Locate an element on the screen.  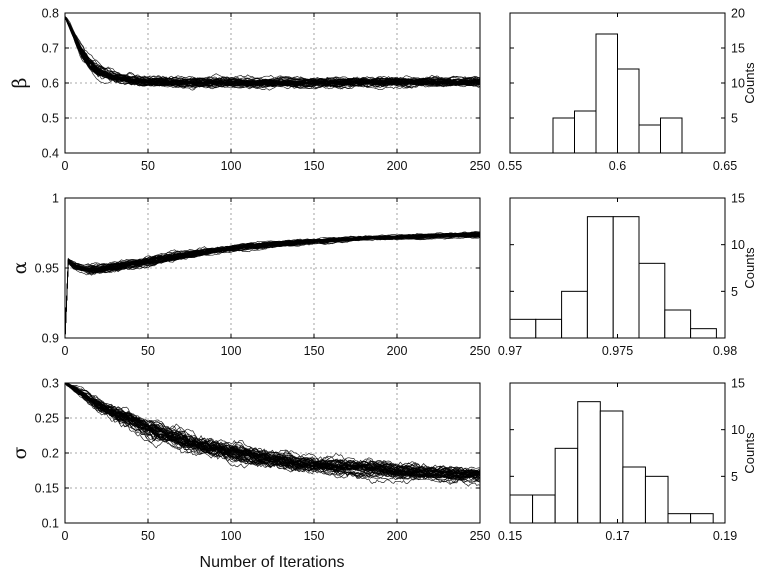
y-tick-label: 0.15 is located at coordinates (47, 489).